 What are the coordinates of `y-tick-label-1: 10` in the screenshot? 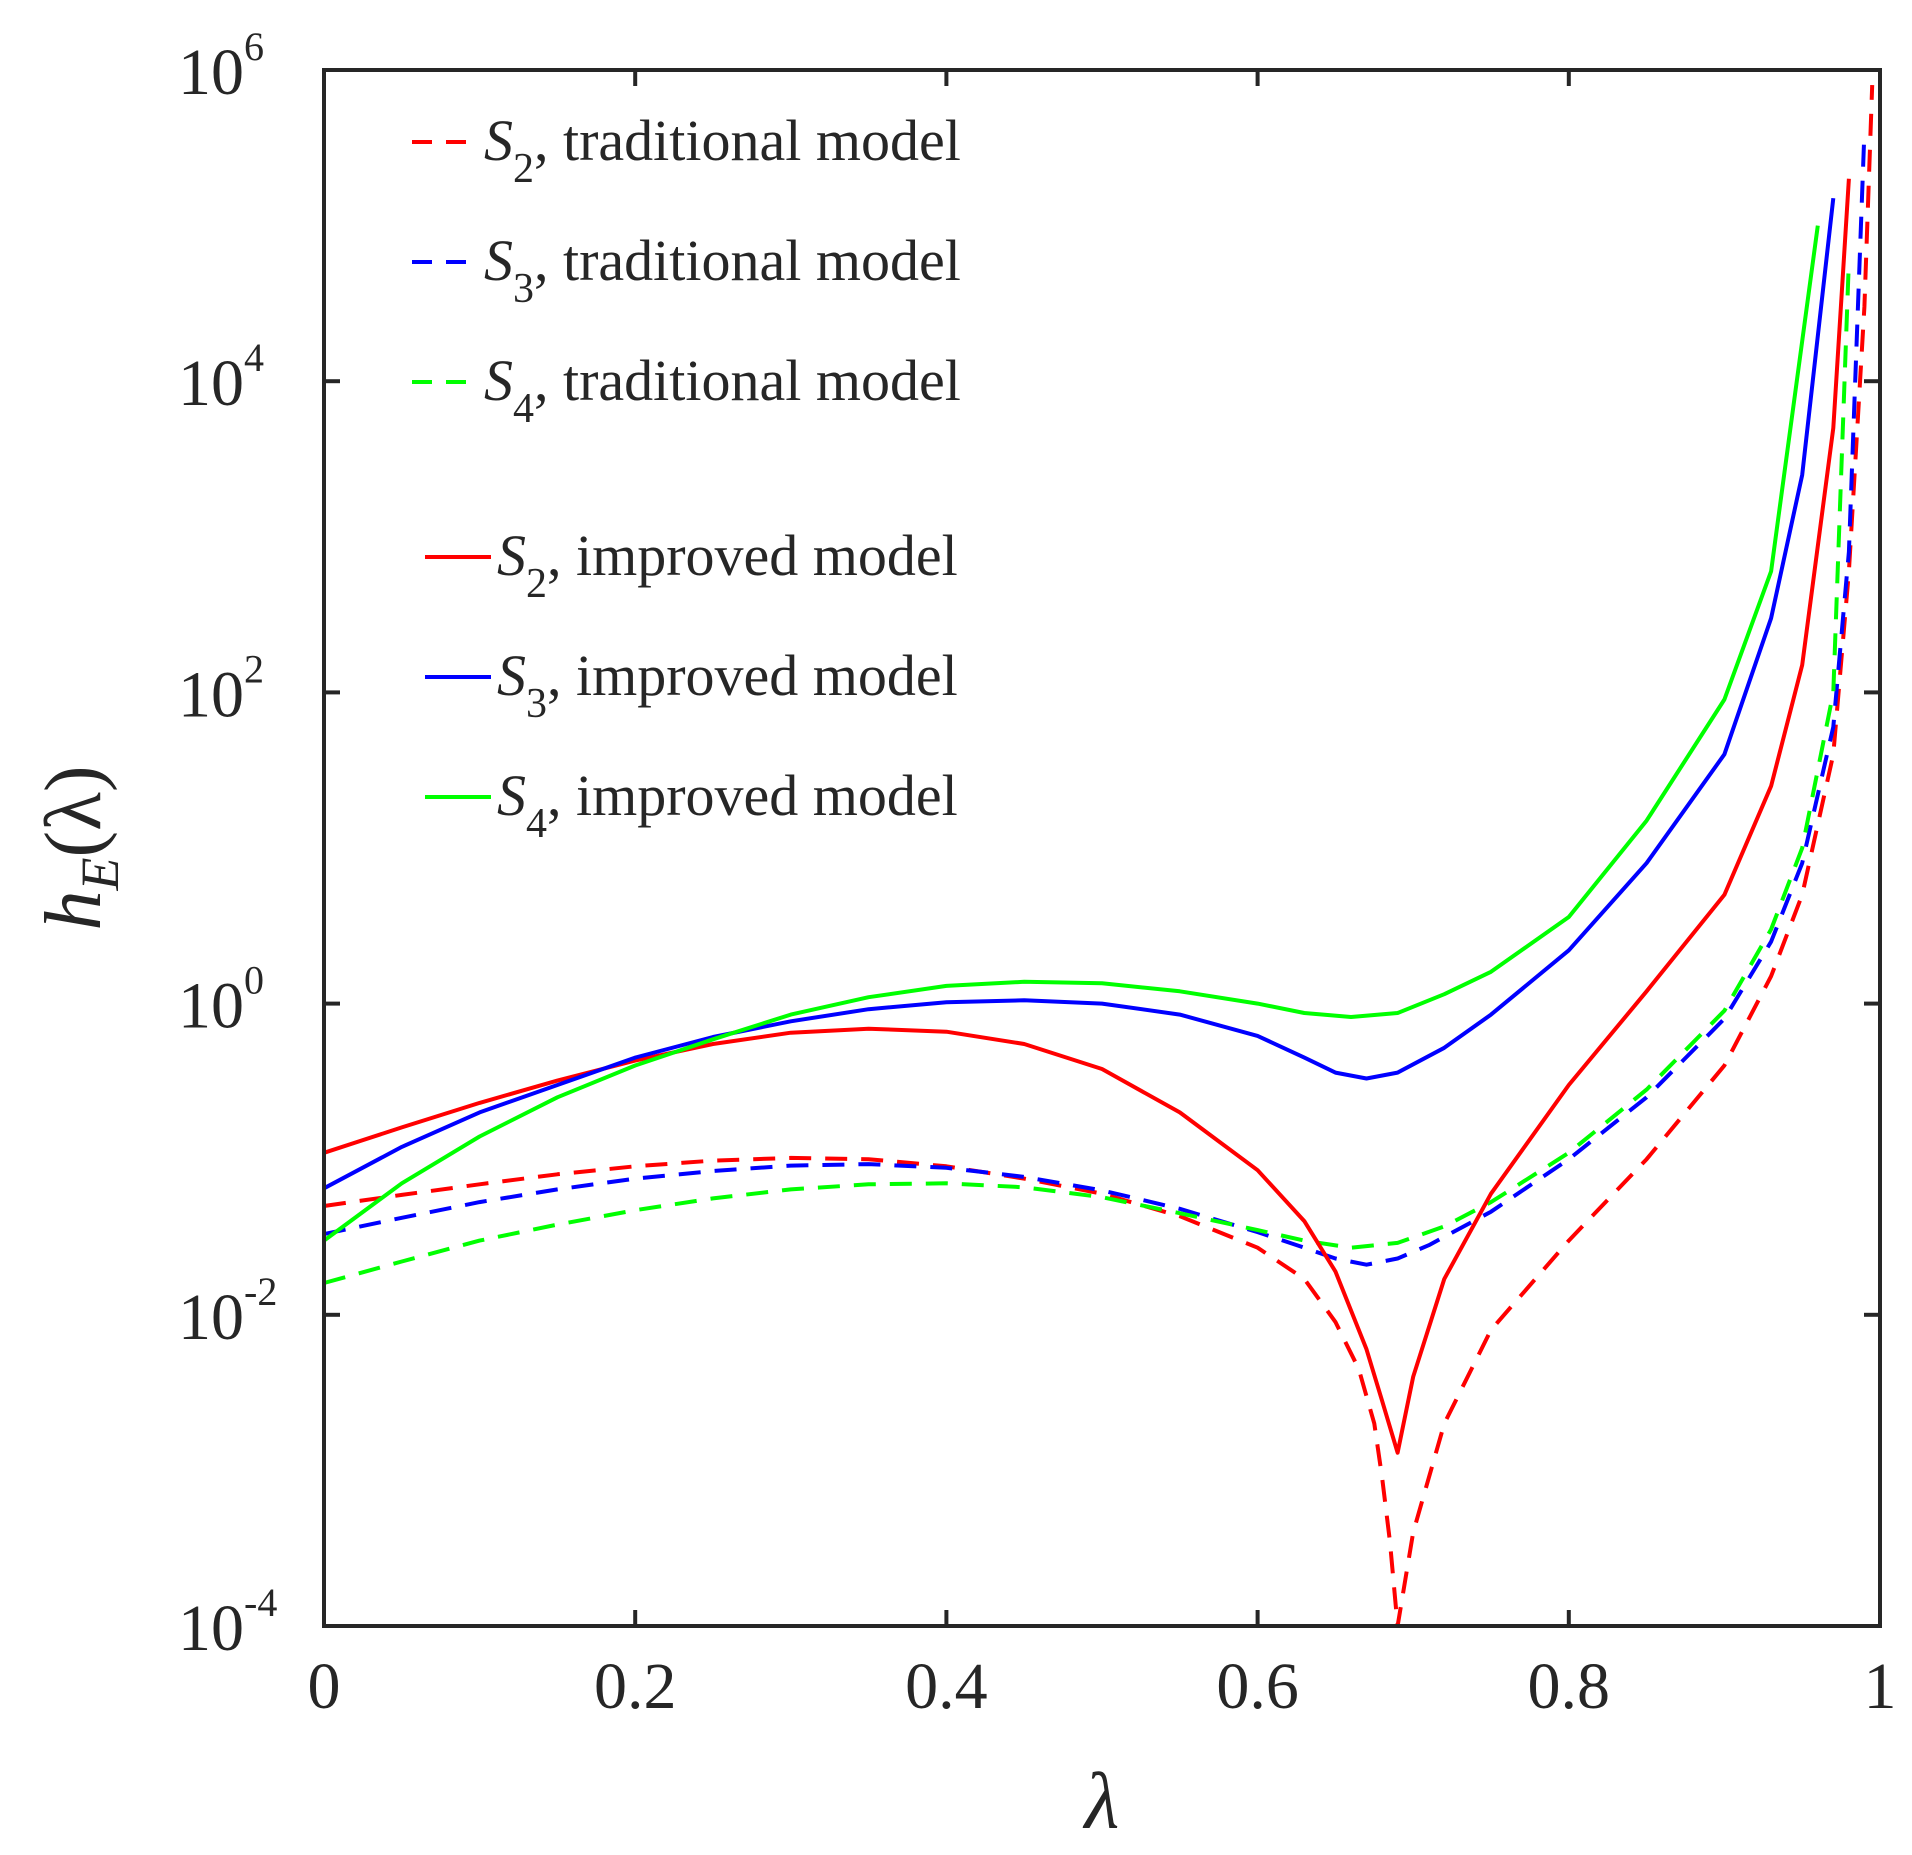 It's located at (211, 1317).